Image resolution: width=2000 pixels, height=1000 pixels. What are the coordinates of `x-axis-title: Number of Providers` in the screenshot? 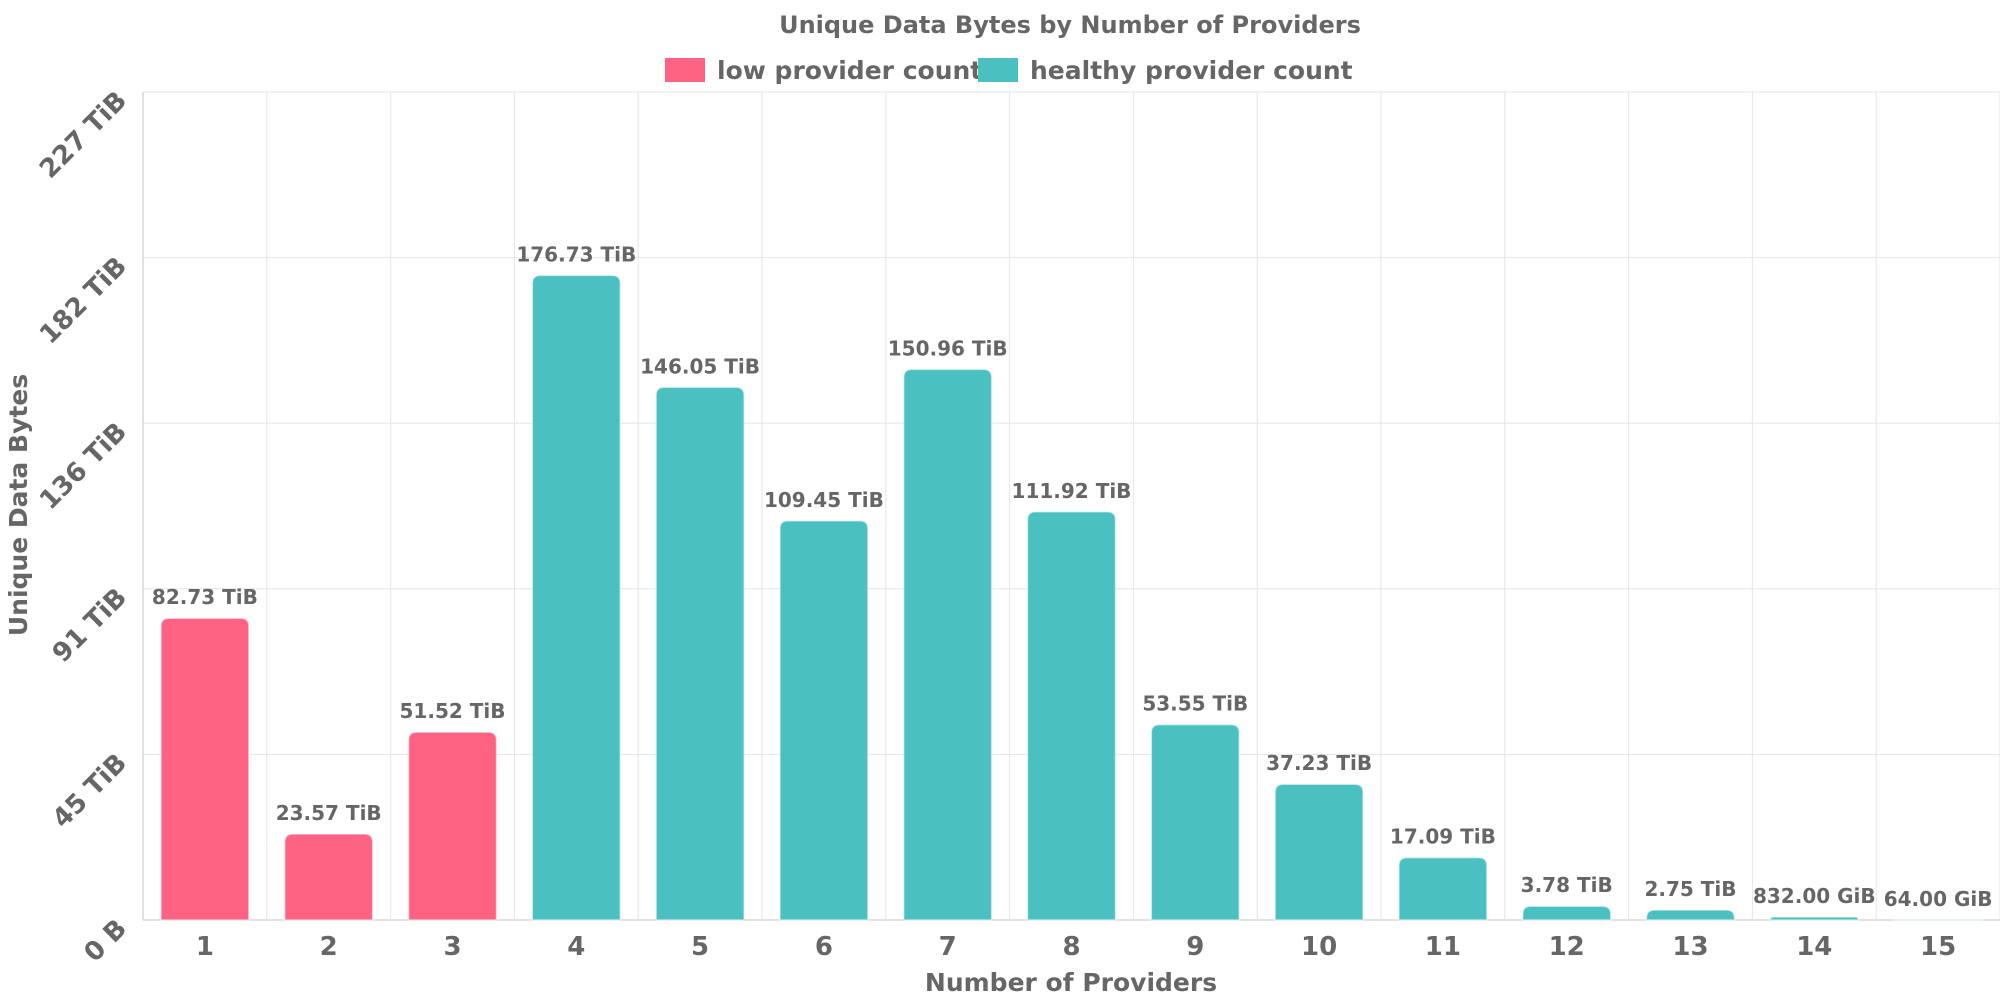 It's located at (1071, 982).